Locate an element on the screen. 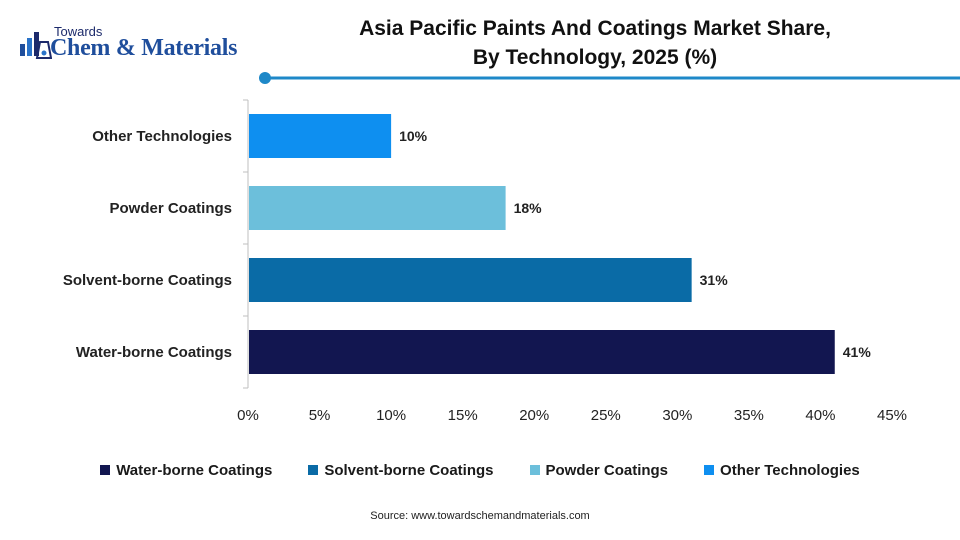 This screenshot has width=960, height=540. category-label: Water-borne Coatings is located at coordinates (154, 352).